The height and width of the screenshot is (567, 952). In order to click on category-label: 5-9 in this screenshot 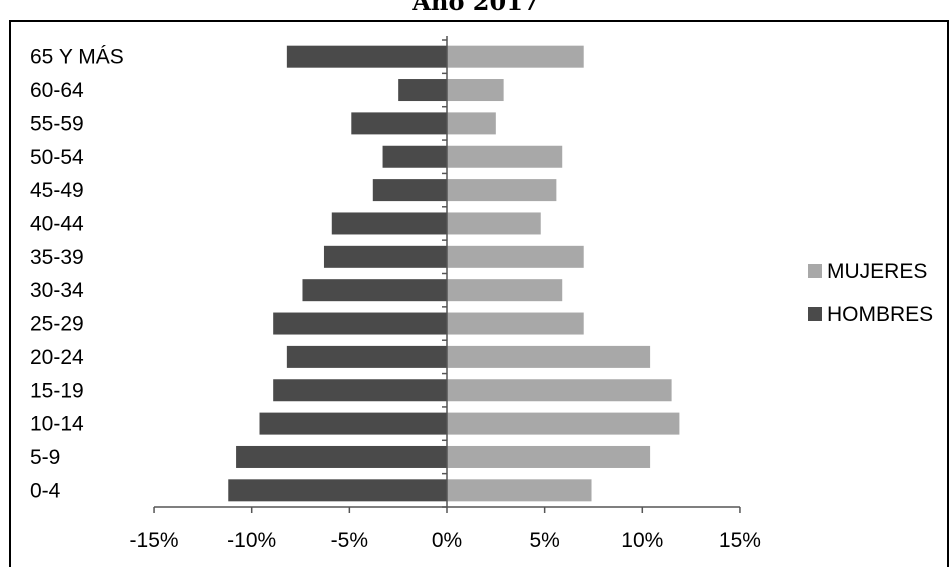, I will do `click(45, 457)`.